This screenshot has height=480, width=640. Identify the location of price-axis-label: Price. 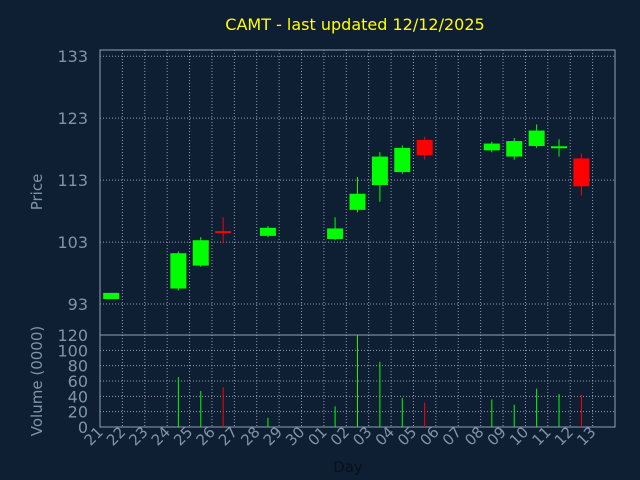
(37, 192).